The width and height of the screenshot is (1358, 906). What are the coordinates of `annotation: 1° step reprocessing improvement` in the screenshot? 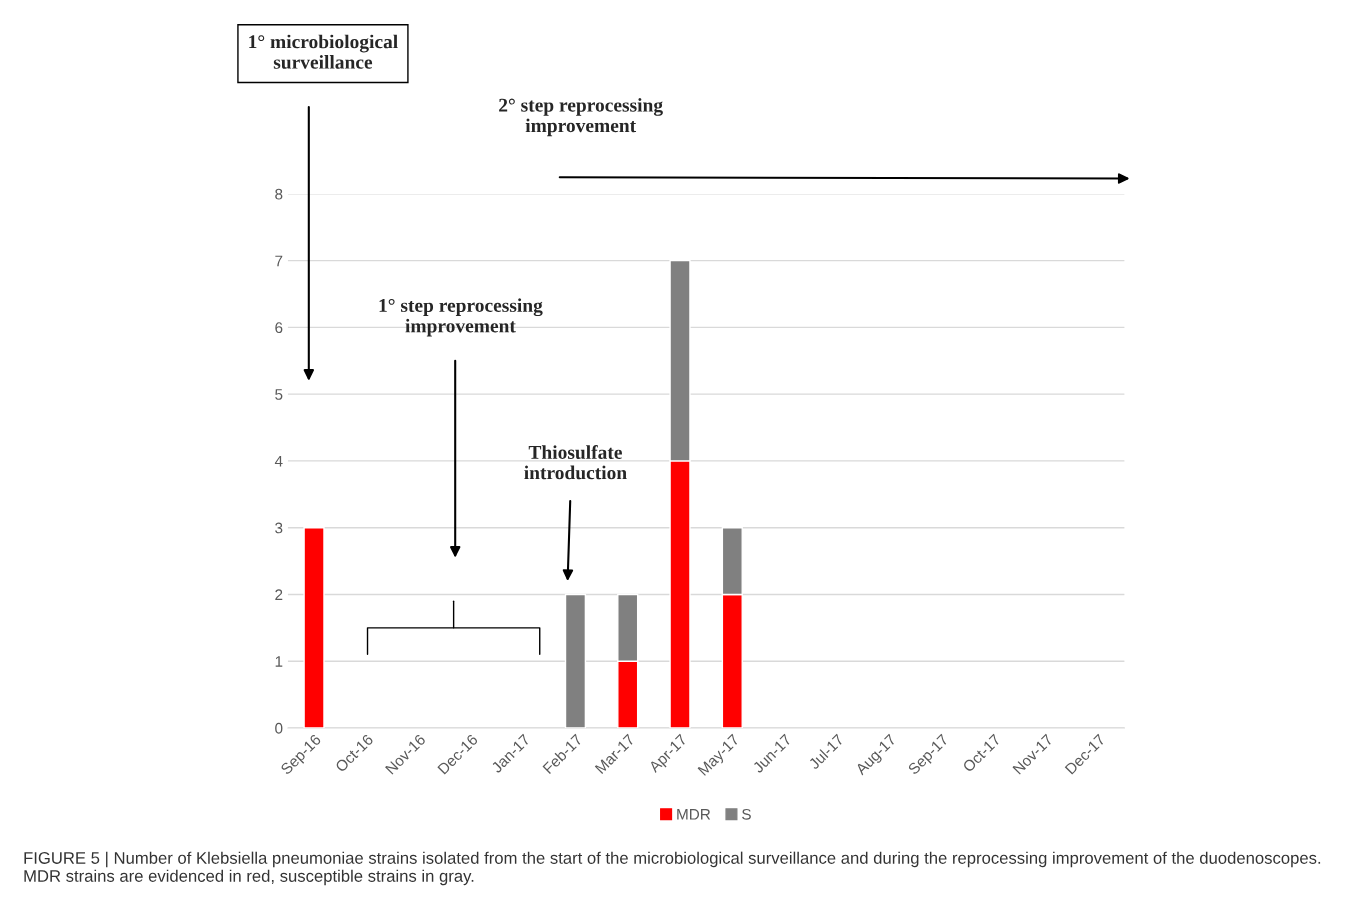 It's located at (461, 317).